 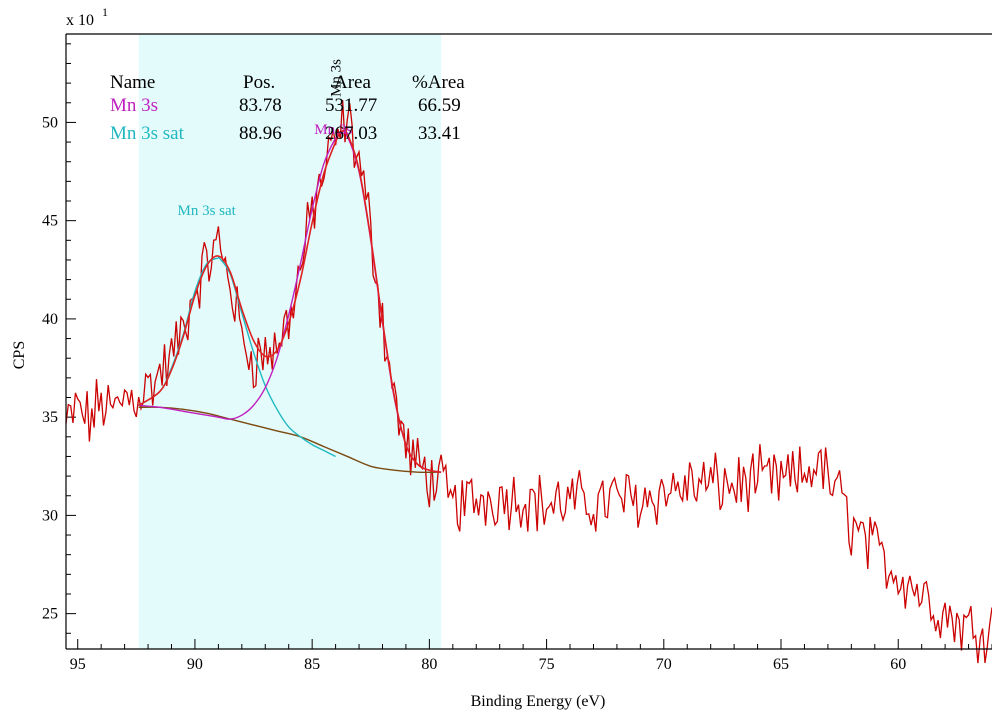 I want to click on x-tick-label: 60, so click(x=898, y=664).